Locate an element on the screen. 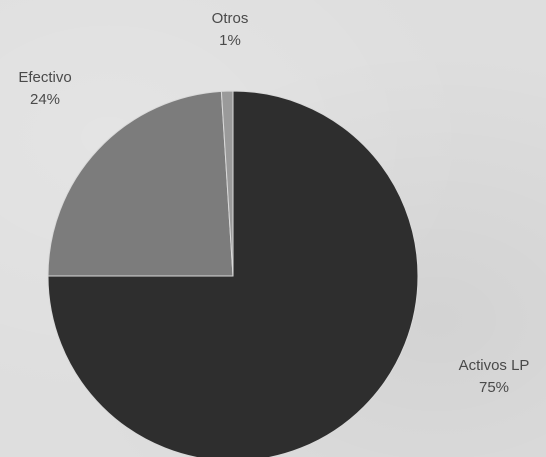 This screenshot has height=457, width=546. slice-category-label: Activos LP is located at coordinates (494, 365).